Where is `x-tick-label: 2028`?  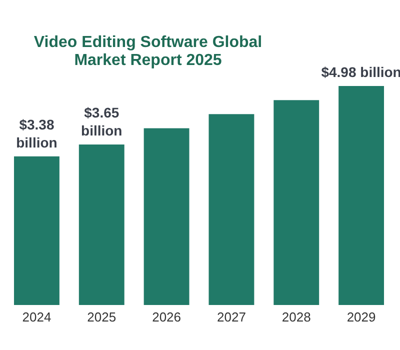
x-tick-label: 2028 is located at coordinates (296, 317).